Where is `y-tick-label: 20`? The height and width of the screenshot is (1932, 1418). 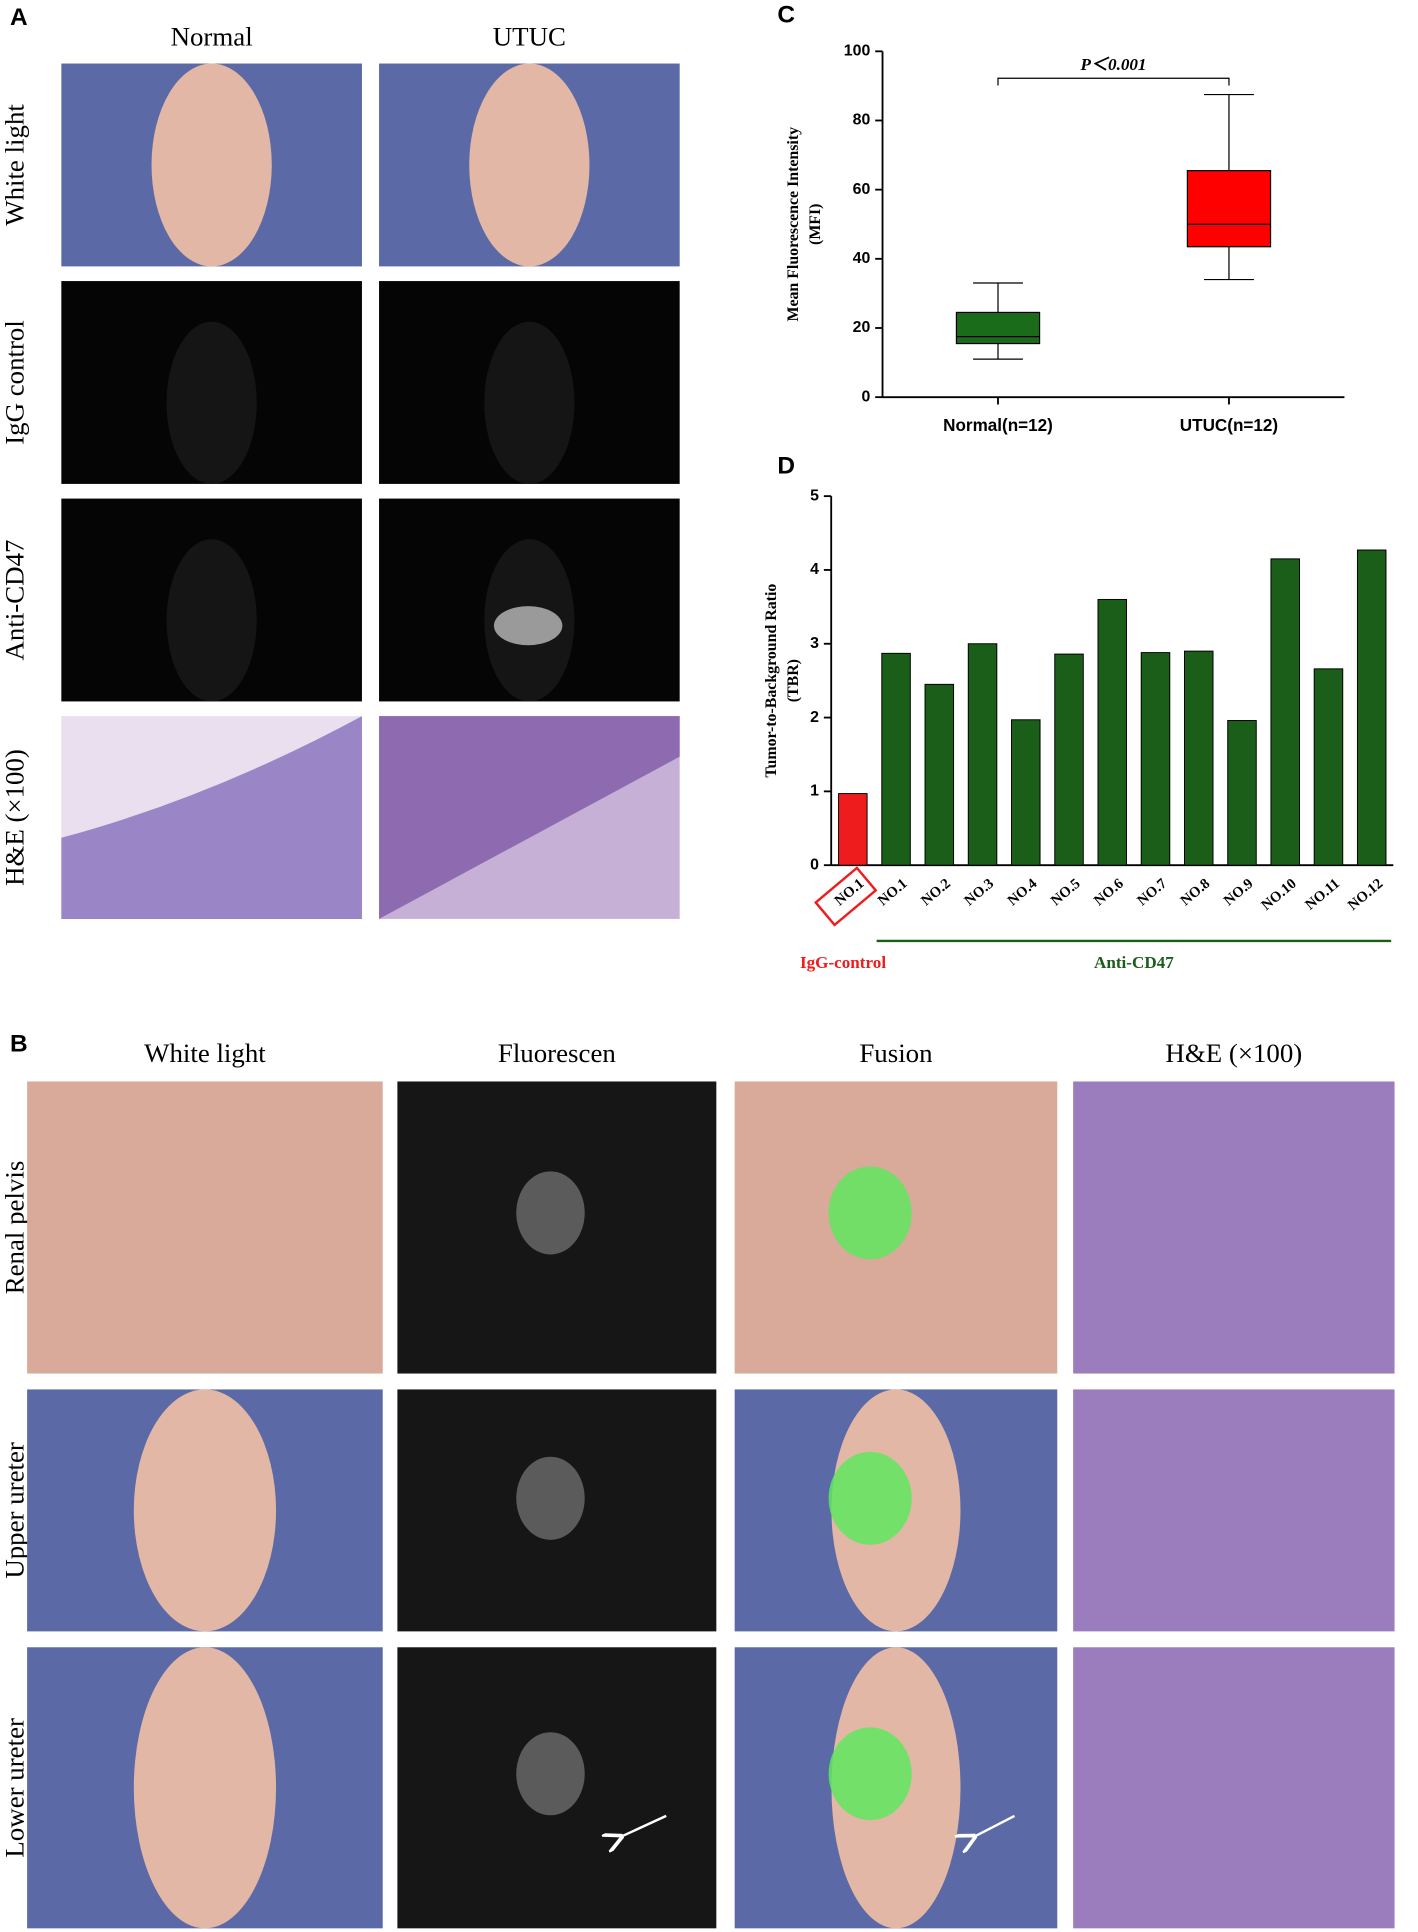
y-tick-label: 20 is located at coordinates (862, 327).